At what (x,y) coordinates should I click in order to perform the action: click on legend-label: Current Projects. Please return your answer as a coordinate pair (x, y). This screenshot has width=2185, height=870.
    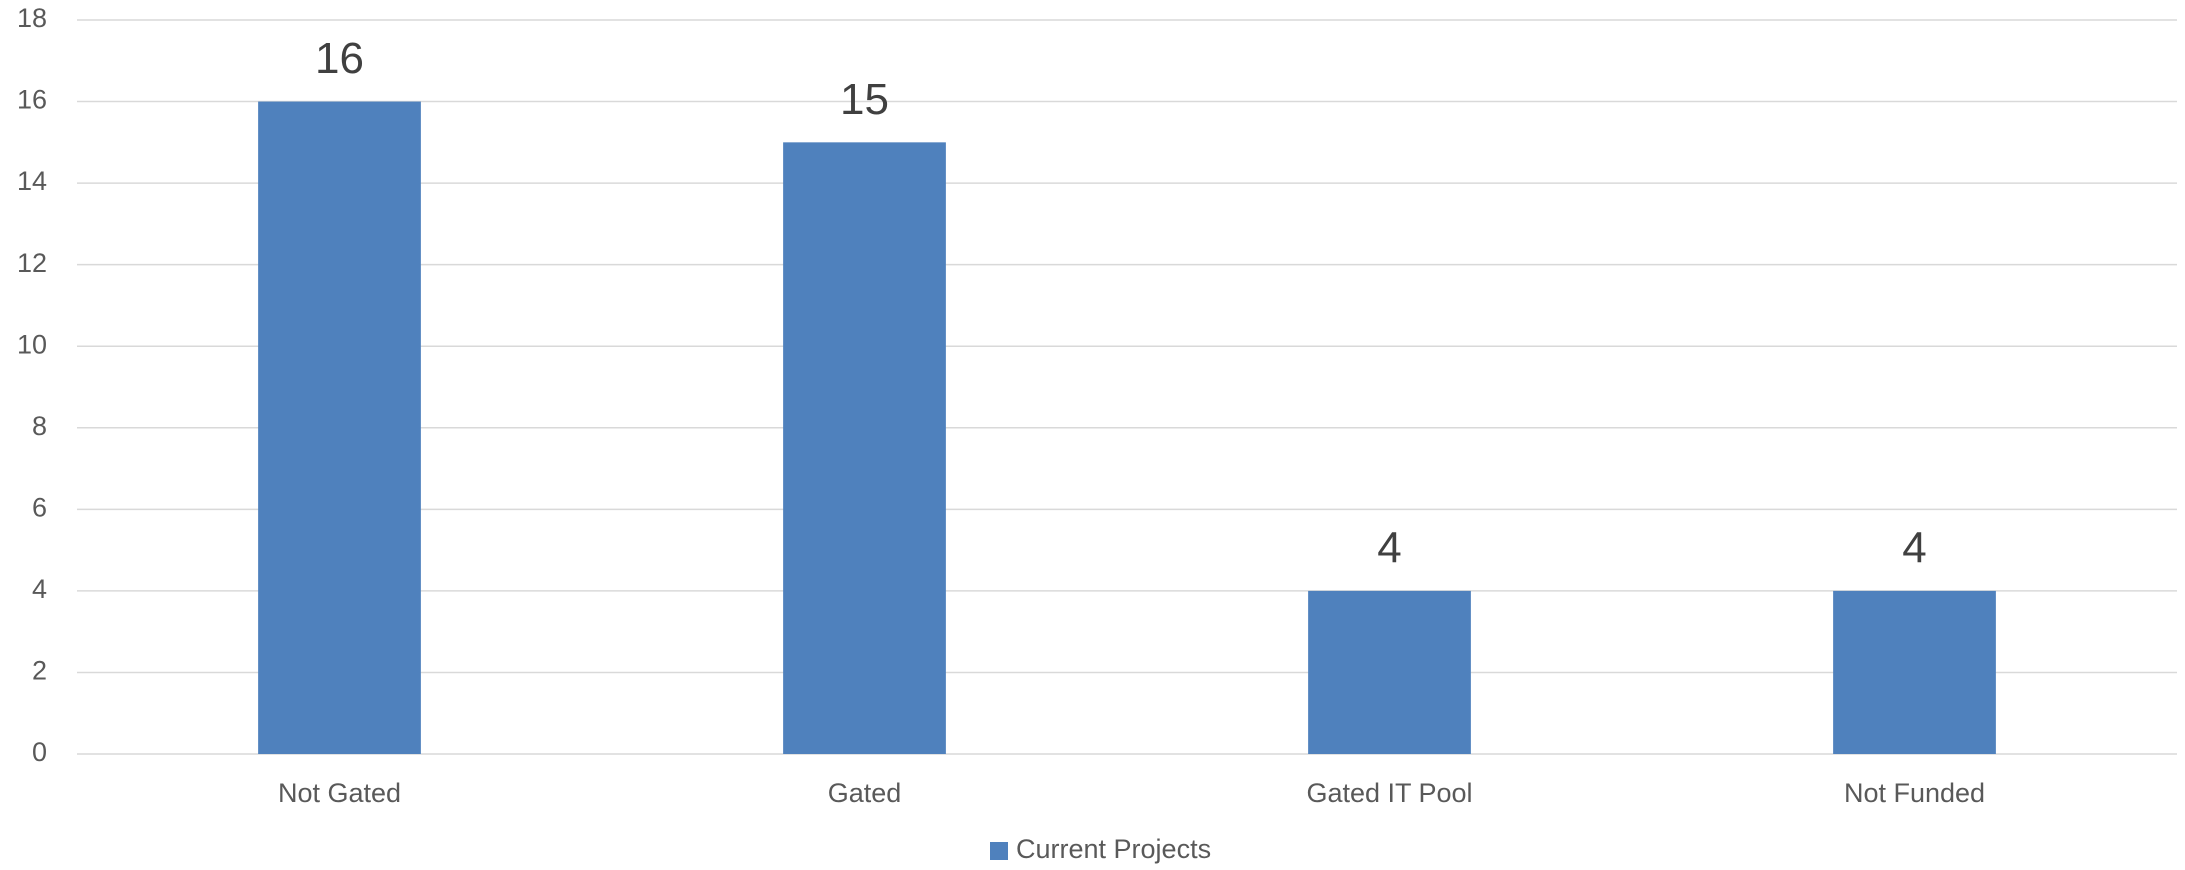
    Looking at the image, I should click on (1113, 849).